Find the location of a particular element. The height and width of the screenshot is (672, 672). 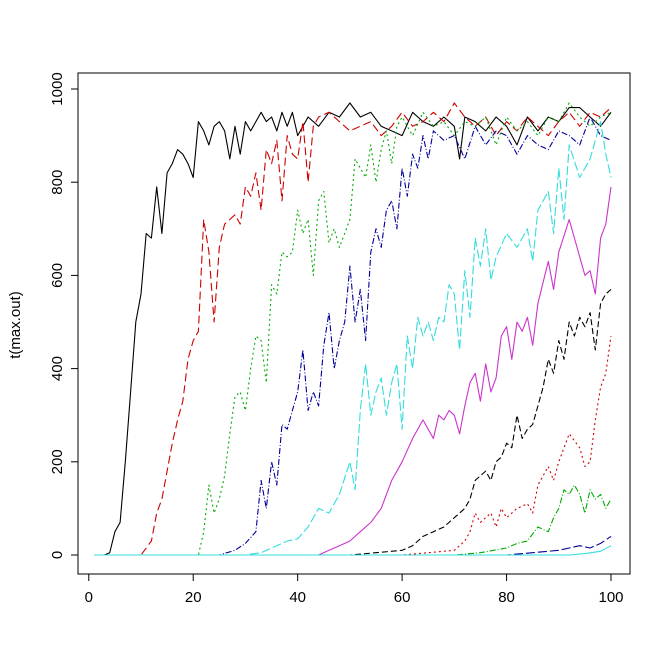

y-axis: 0 200 400 600 800 1000 is located at coordinates (64, 315).